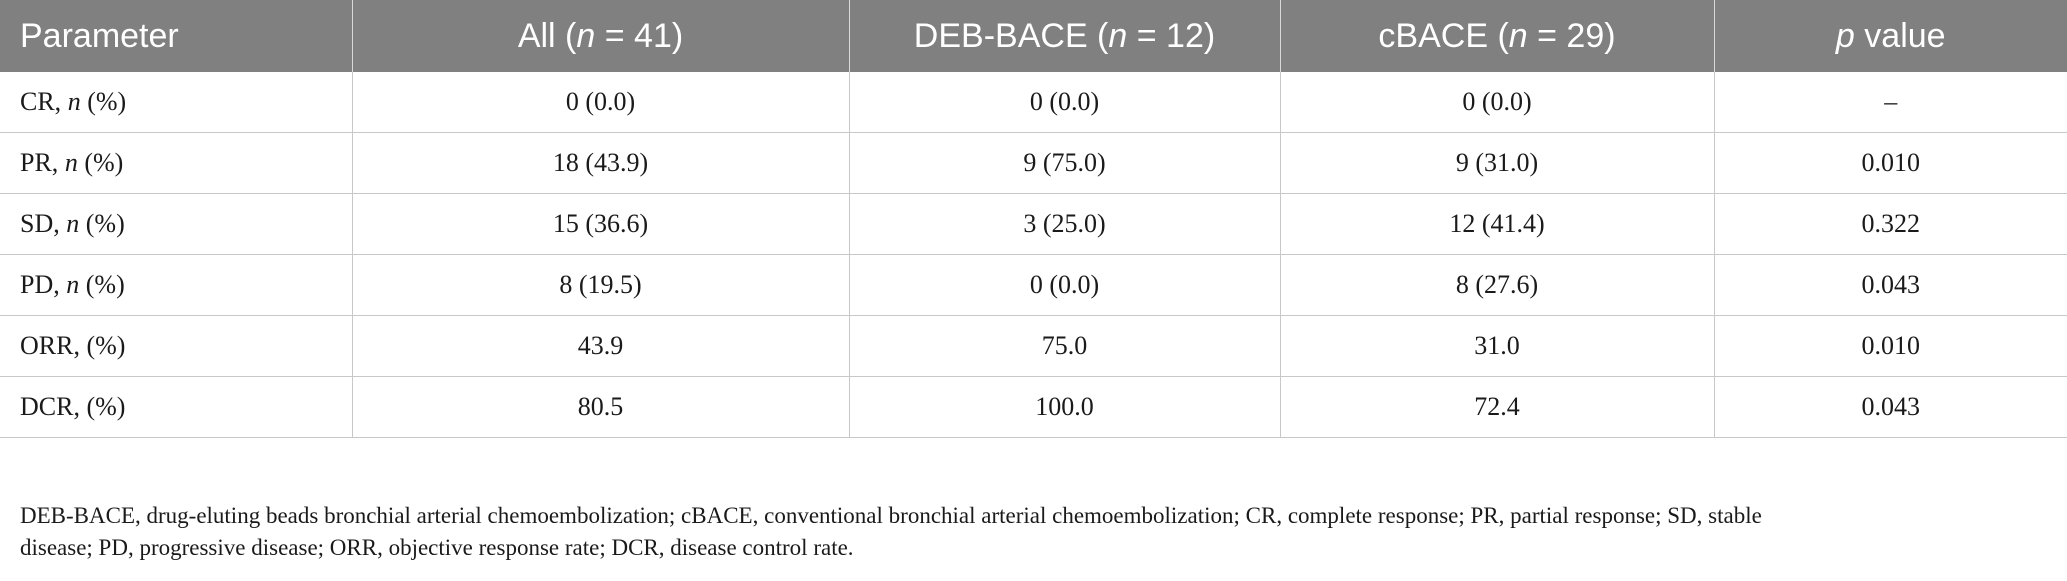 The image size is (2067, 581). I want to click on header-parameter: Parameter, so click(176, 36).